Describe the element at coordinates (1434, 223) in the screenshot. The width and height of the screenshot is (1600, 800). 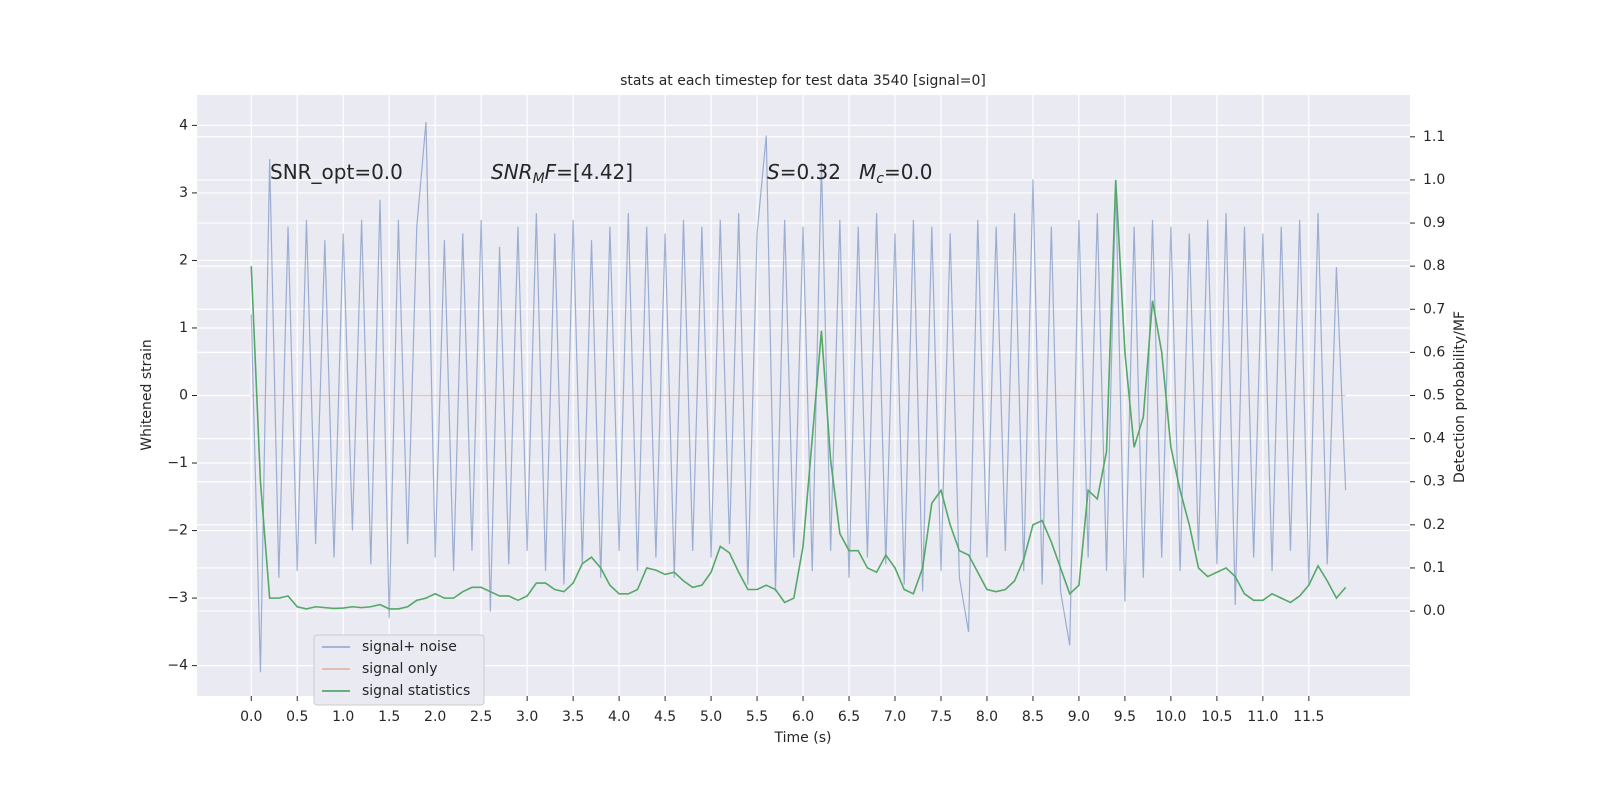
I see `y2-tick-label: 0.9` at that location.